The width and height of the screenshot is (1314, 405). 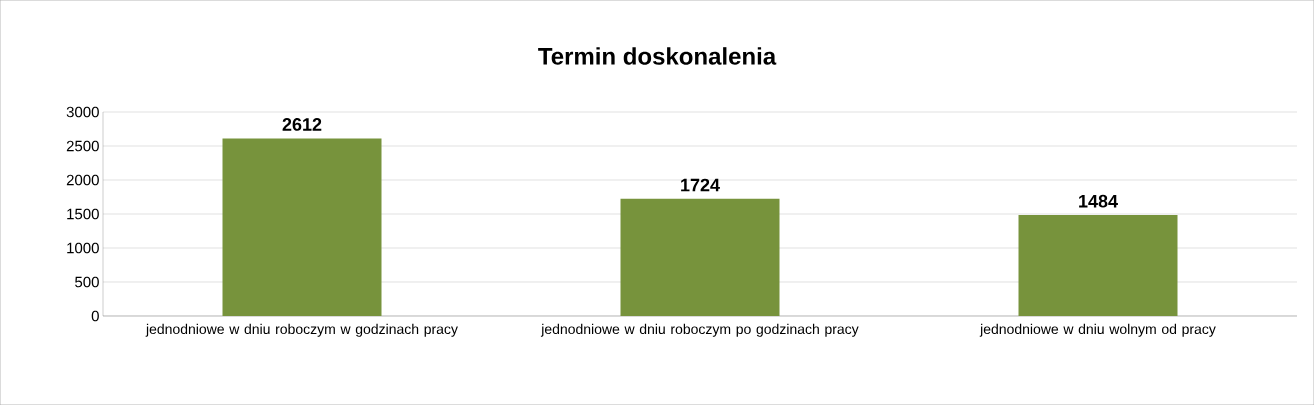 I want to click on x-tick-label: jednodniowe w dniu roboczym po godzinach pracy, so click(x=699, y=330).